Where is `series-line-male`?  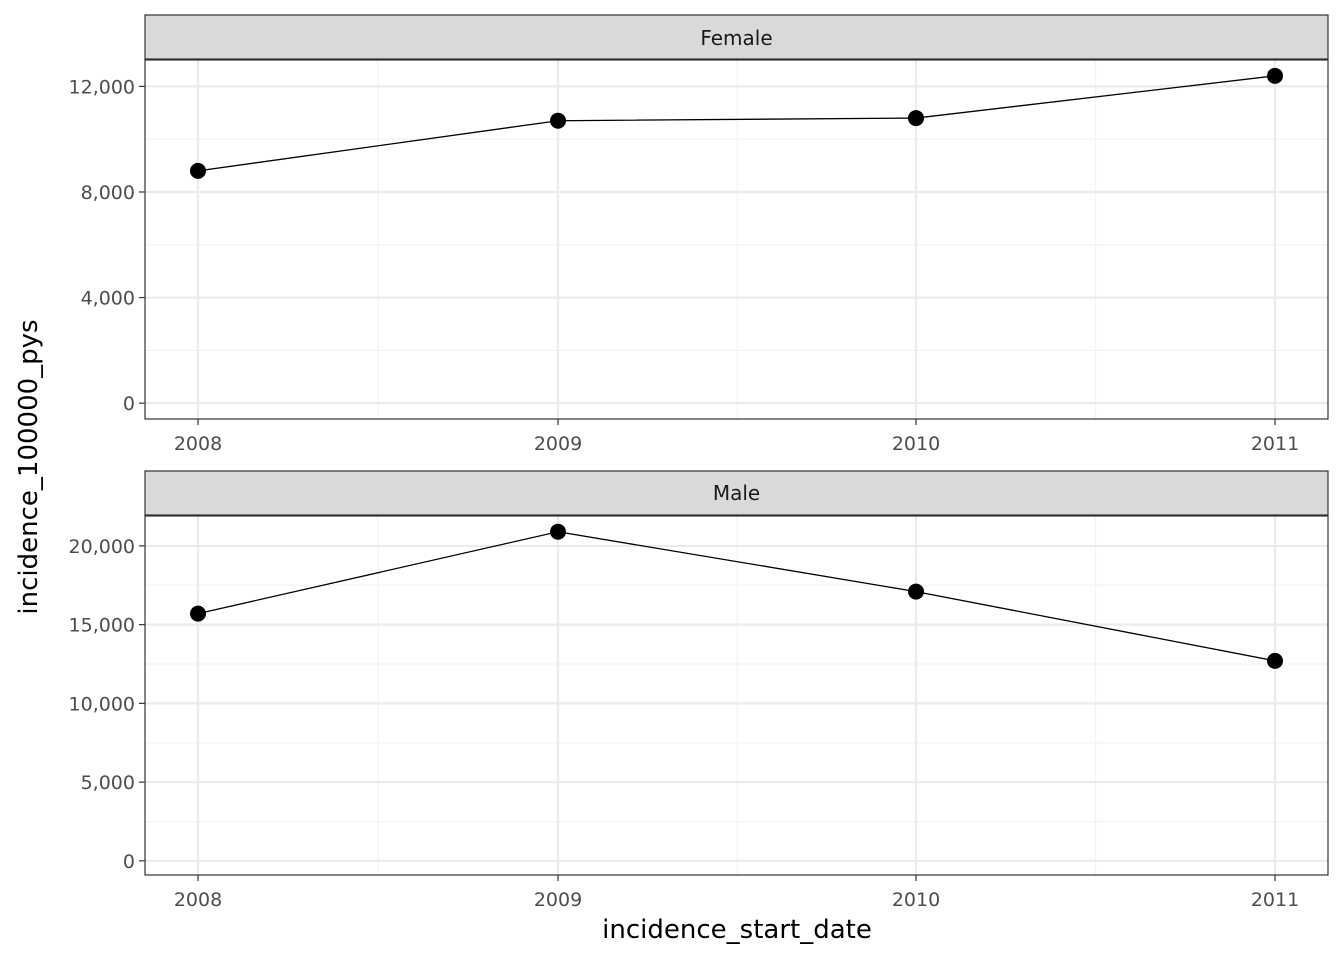 series-line-male is located at coordinates (736, 596).